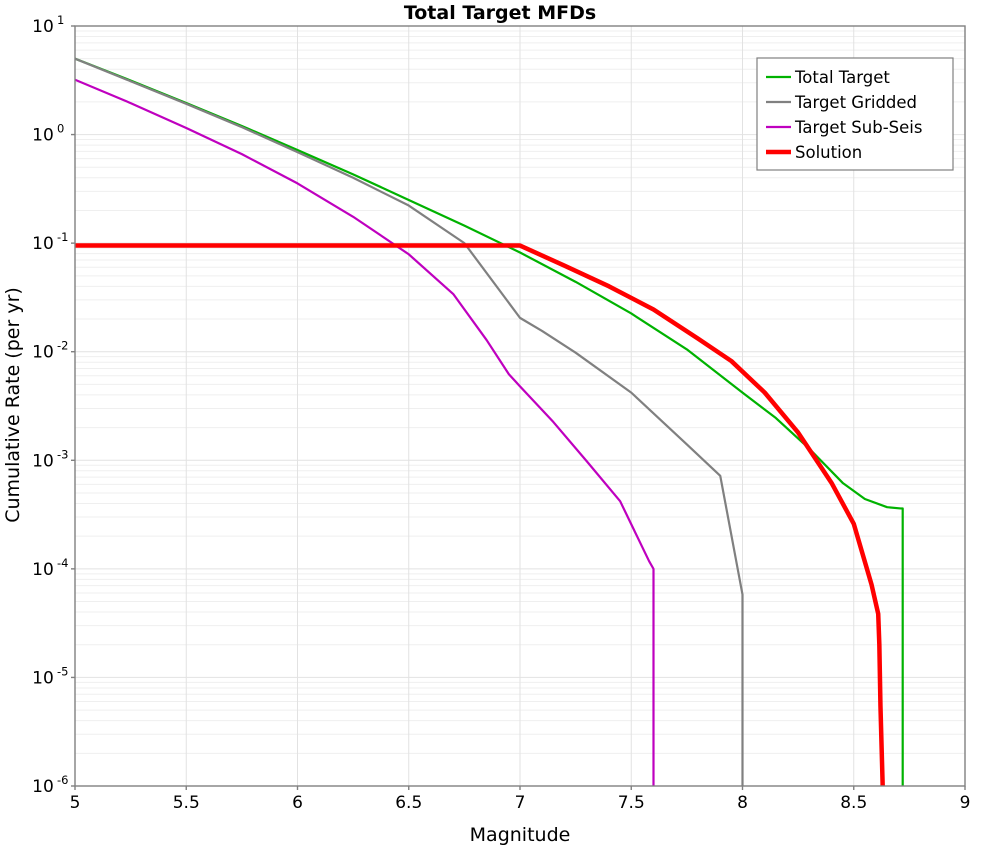  What do you see at coordinates (186, 803) in the screenshot?
I see `x-tick-label: 5.5` at bounding box center [186, 803].